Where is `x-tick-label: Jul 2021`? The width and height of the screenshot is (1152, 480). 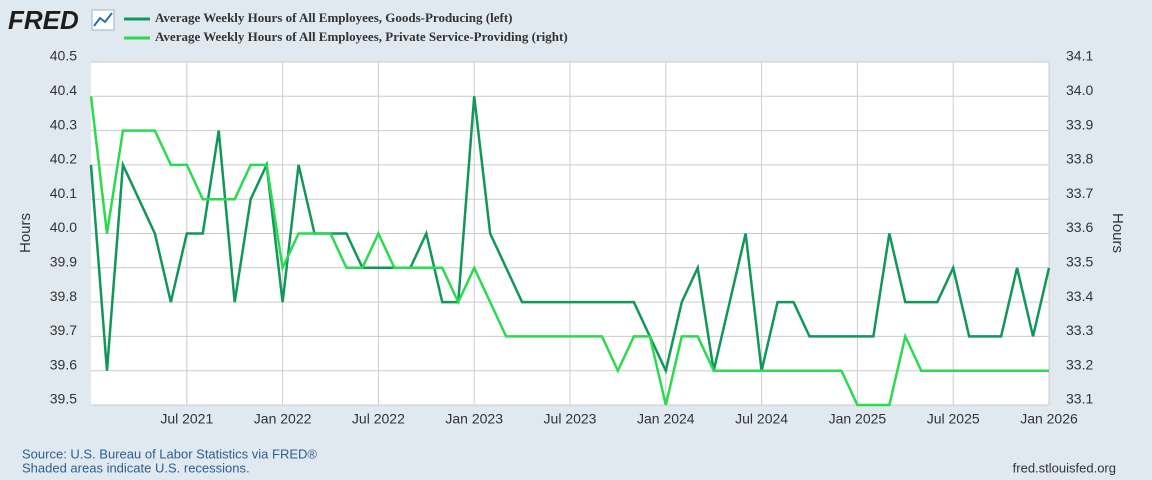 x-tick-label: Jul 2021 is located at coordinates (186, 419).